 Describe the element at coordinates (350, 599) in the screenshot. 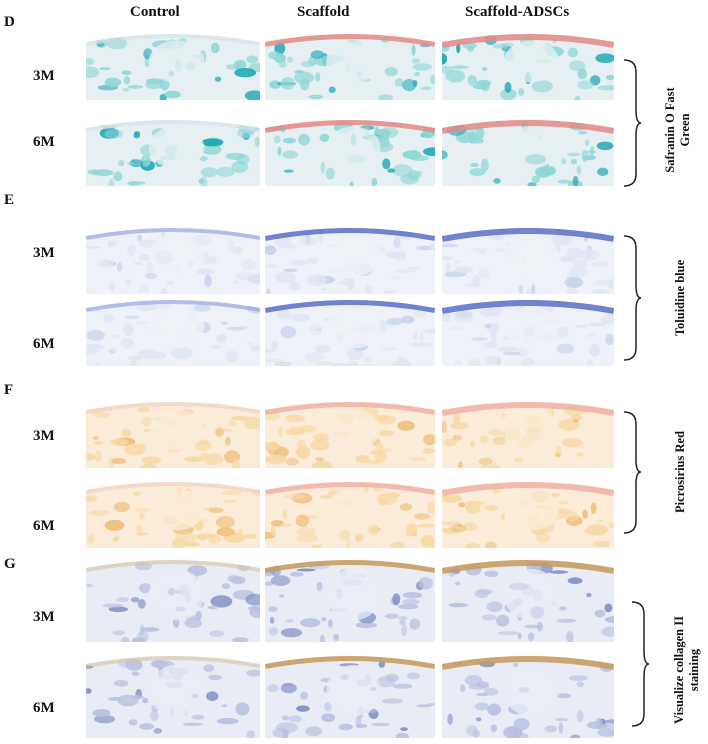

I see `histology-image-collagen-3m-scaffold` at that location.